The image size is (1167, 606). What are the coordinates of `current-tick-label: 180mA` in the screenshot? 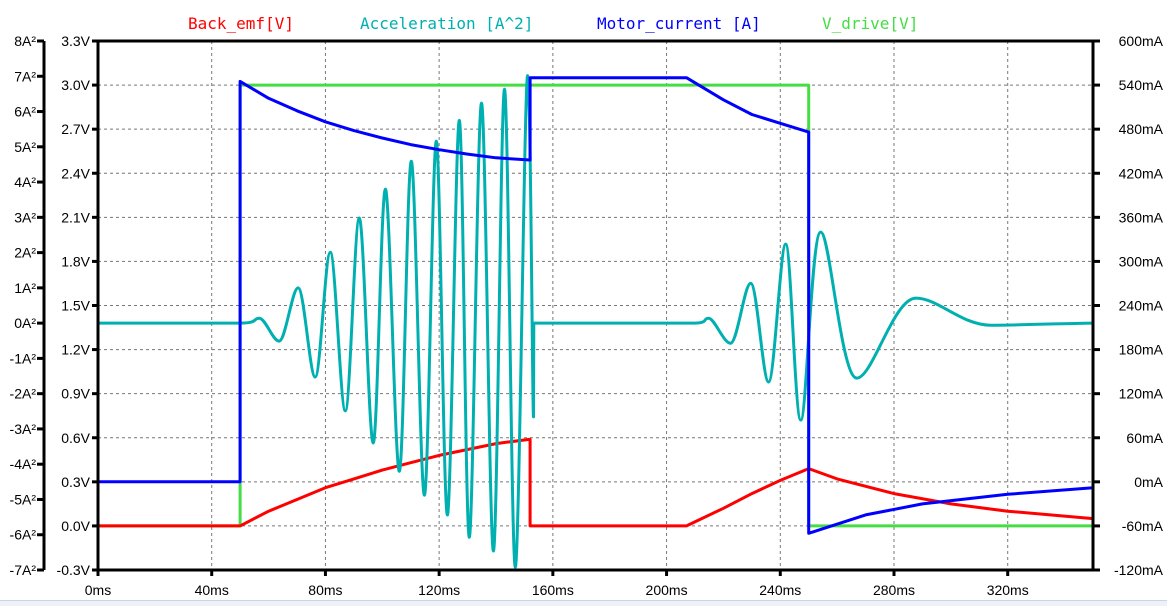 It's located at (1141, 350).